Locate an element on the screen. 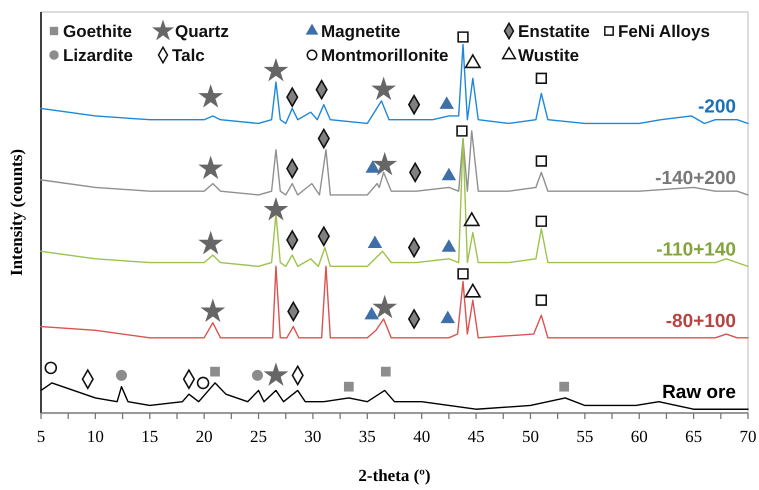 The height and width of the screenshot is (490, 759). series-label: Raw ore is located at coordinates (699, 393).